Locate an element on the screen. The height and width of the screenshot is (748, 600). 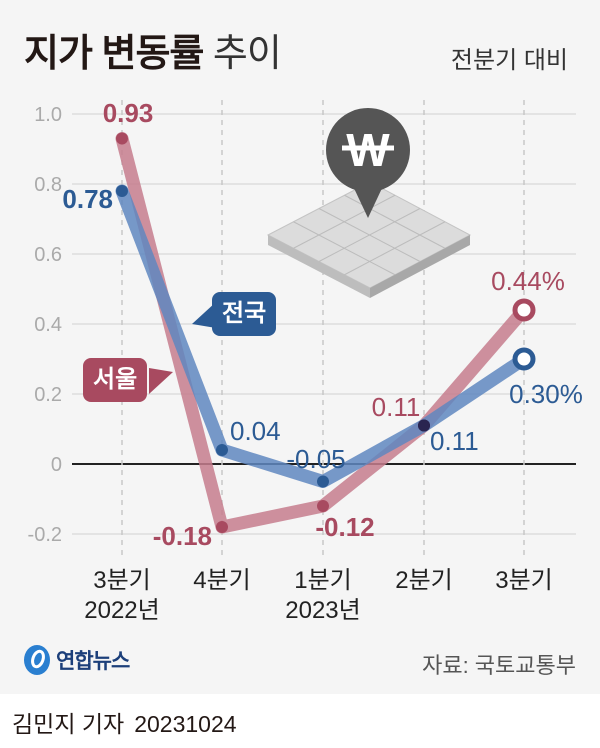
national-endpoint is located at coordinates (524, 359).